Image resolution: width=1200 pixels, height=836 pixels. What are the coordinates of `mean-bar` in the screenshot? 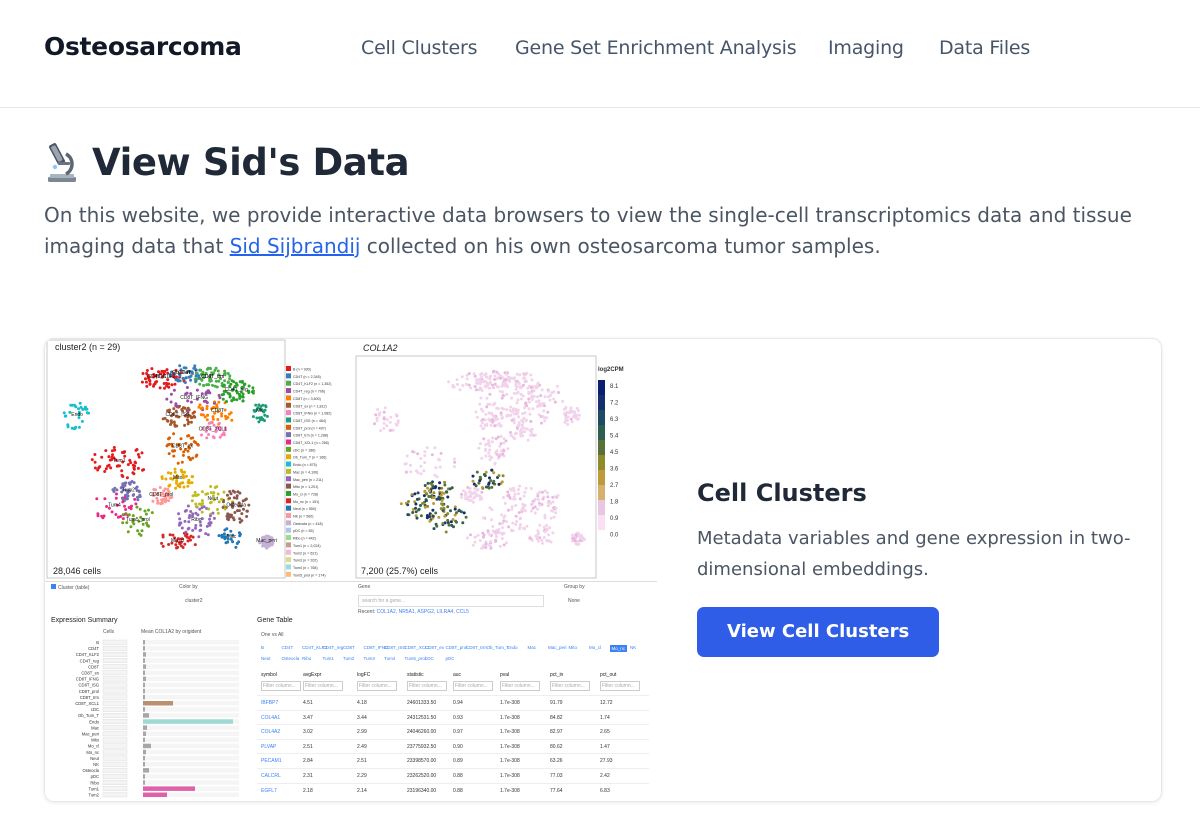 It's located at (146, 770).